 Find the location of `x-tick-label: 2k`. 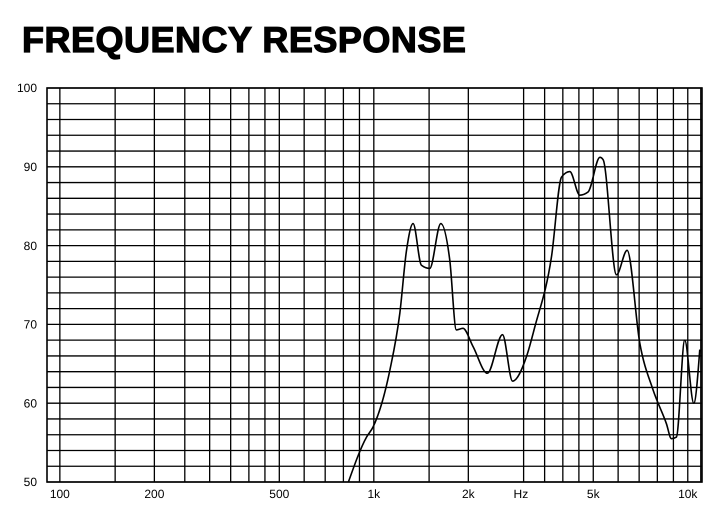

x-tick-label: 2k is located at coordinates (469, 494).